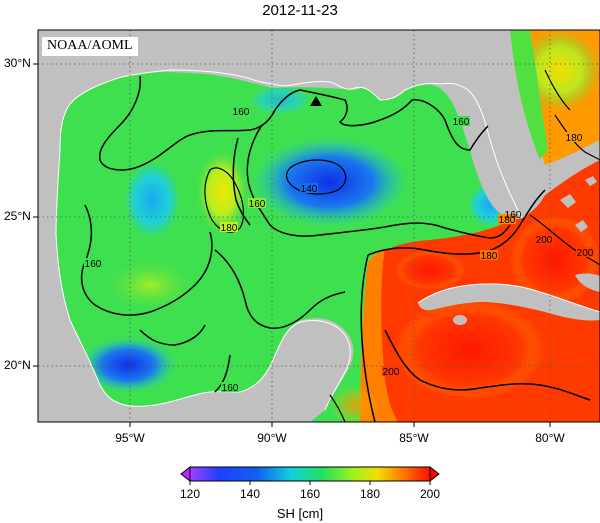 This screenshot has height=523, width=600. Describe the element at coordinates (310, 494) in the screenshot. I see `colorbar-tick-label: 160` at that location.